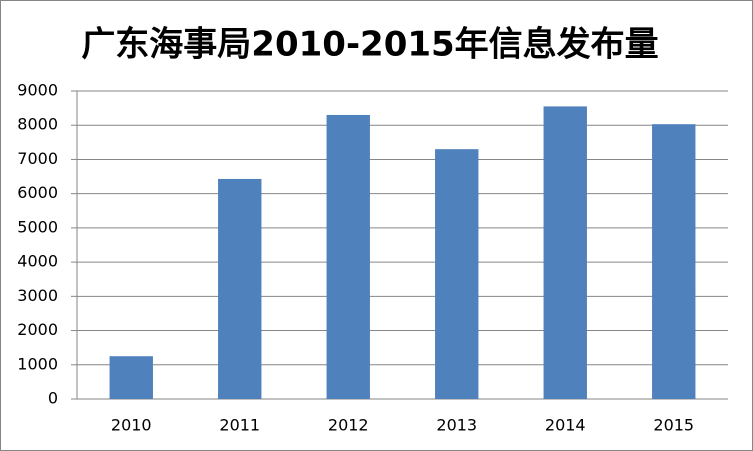 This screenshot has height=451, width=753. I want to click on x-tick-label: 2012, so click(348, 425).